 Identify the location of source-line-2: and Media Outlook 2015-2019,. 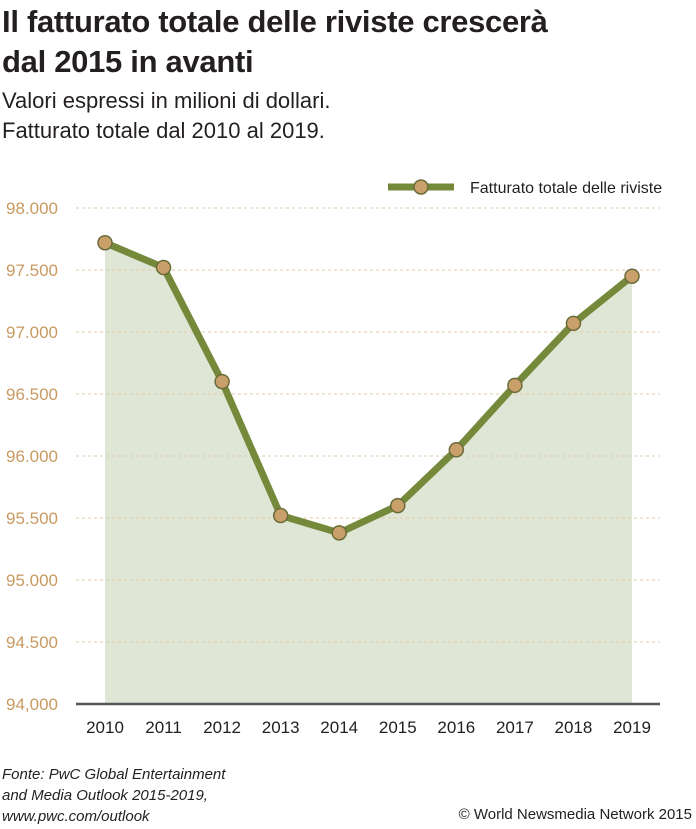
(105, 795).